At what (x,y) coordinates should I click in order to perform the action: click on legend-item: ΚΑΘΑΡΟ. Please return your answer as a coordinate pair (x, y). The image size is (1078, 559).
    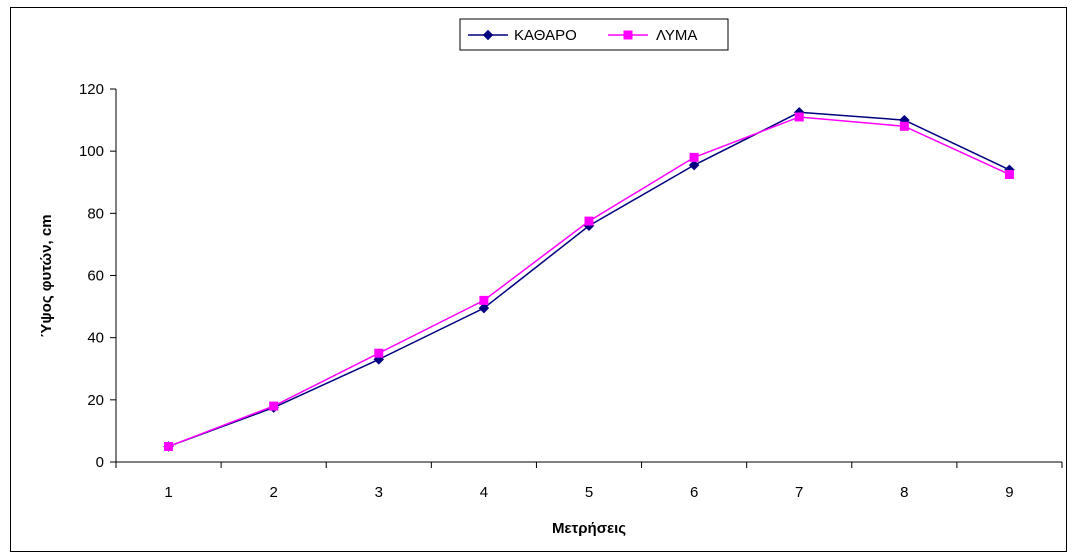
    Looking at the image, I should click on (522, 35).